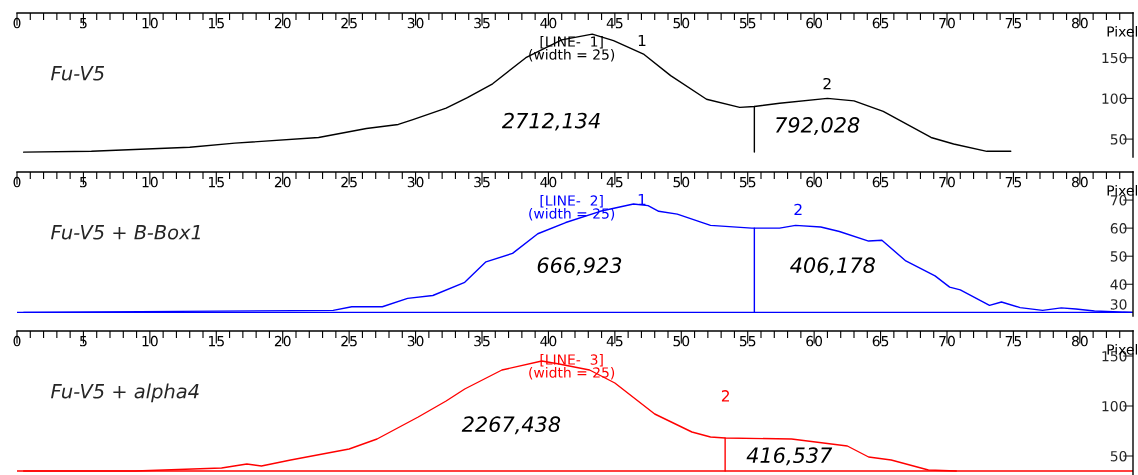 The height and width of the screenshot is (475, 1138). Describe the element at coordinates (1114, 58) in the screenshot. I see `y-tick-label: 150` at that location.